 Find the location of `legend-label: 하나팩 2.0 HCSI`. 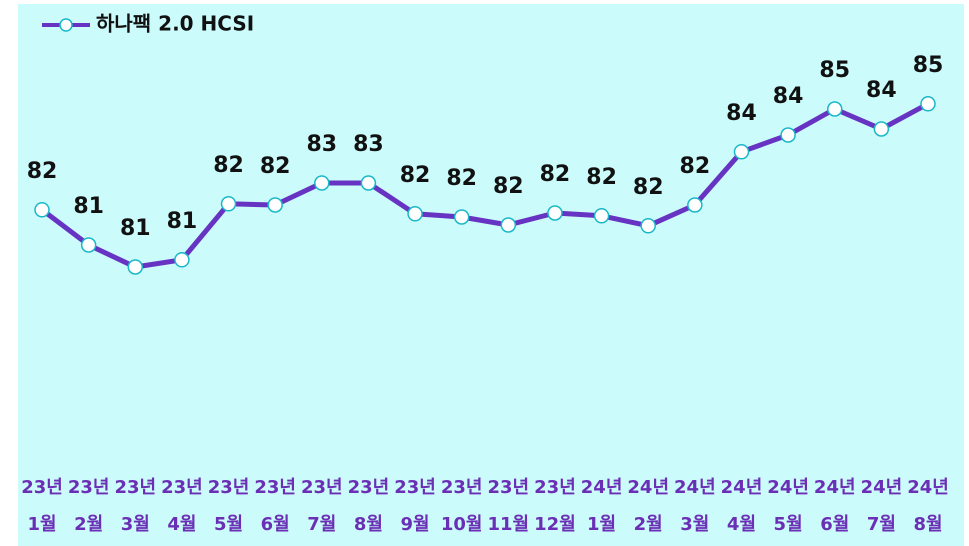

legend-label: 하나팩 2.0 HCSI is located at coordinates (175, 24).